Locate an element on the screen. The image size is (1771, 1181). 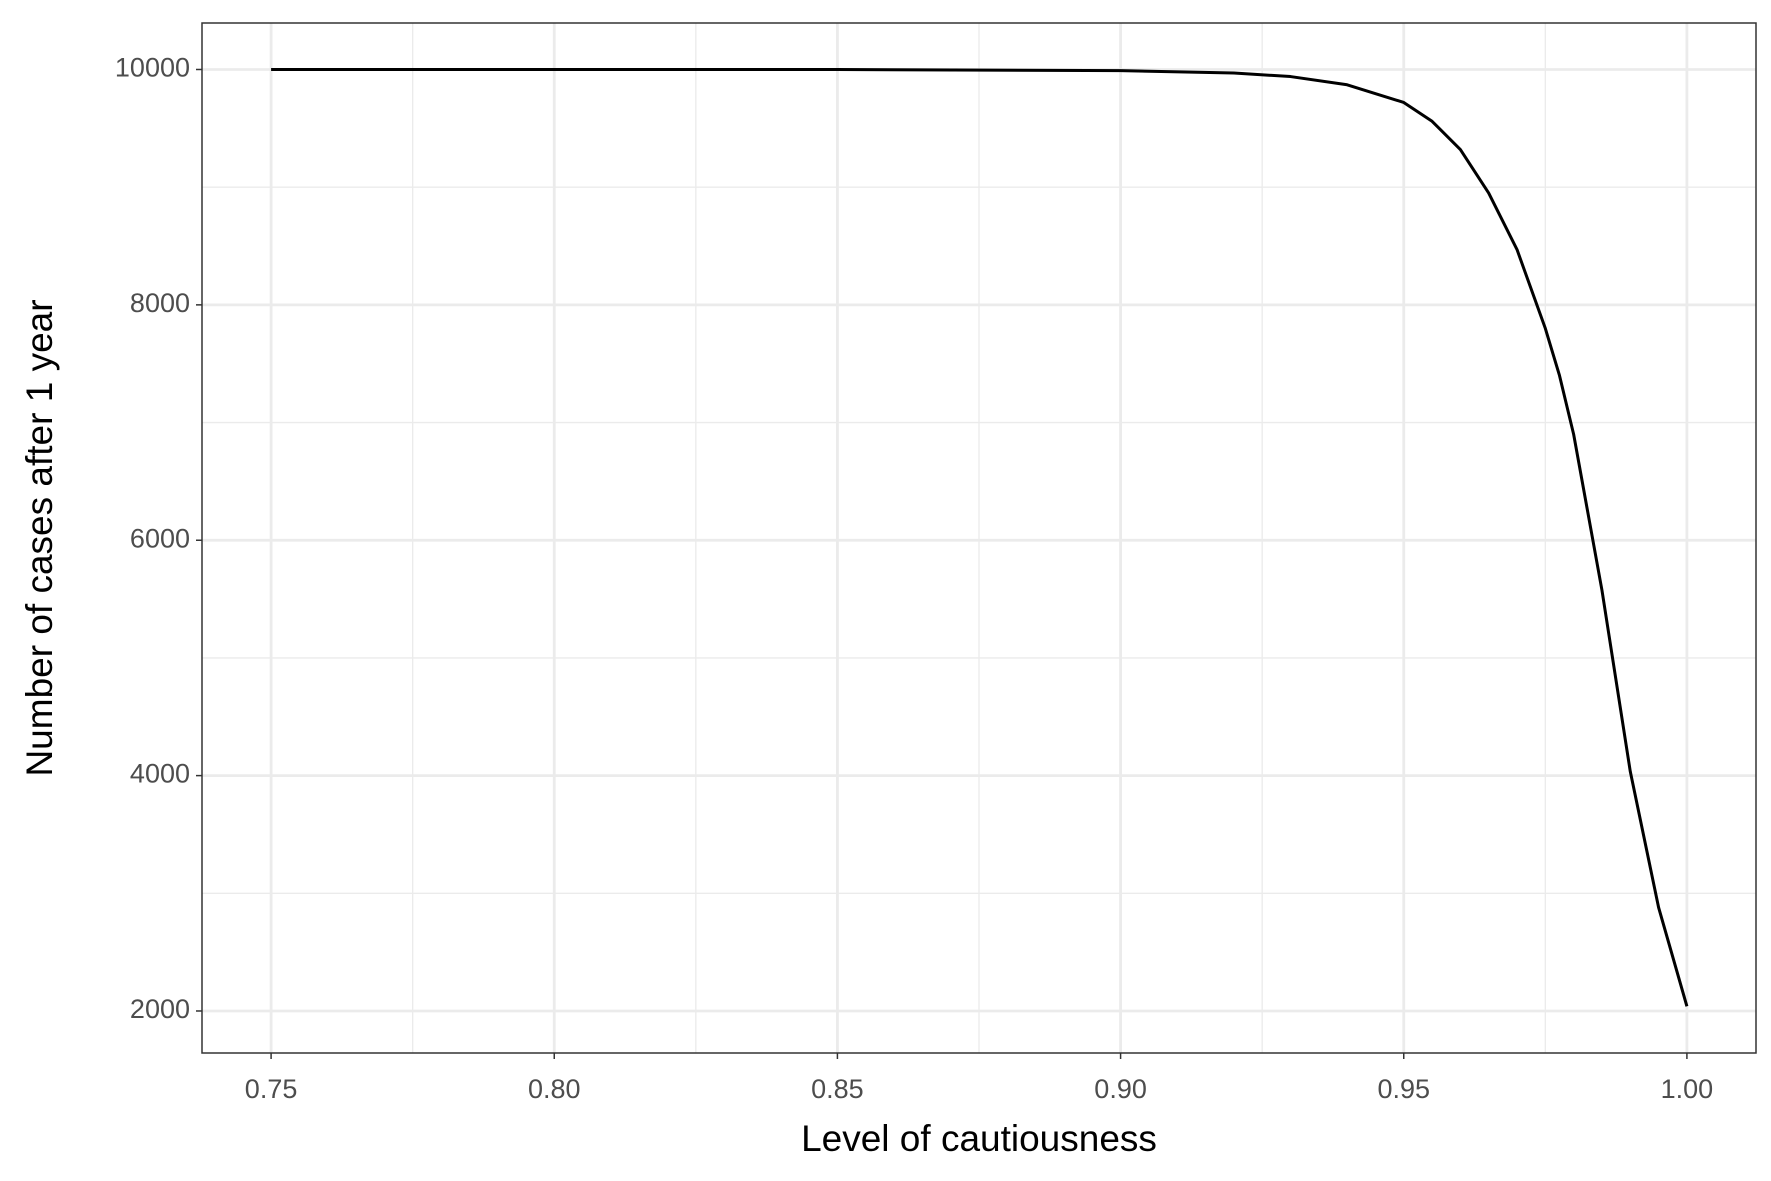
x-tick-label: 1.00 is located at coordinates (1687, 1089).